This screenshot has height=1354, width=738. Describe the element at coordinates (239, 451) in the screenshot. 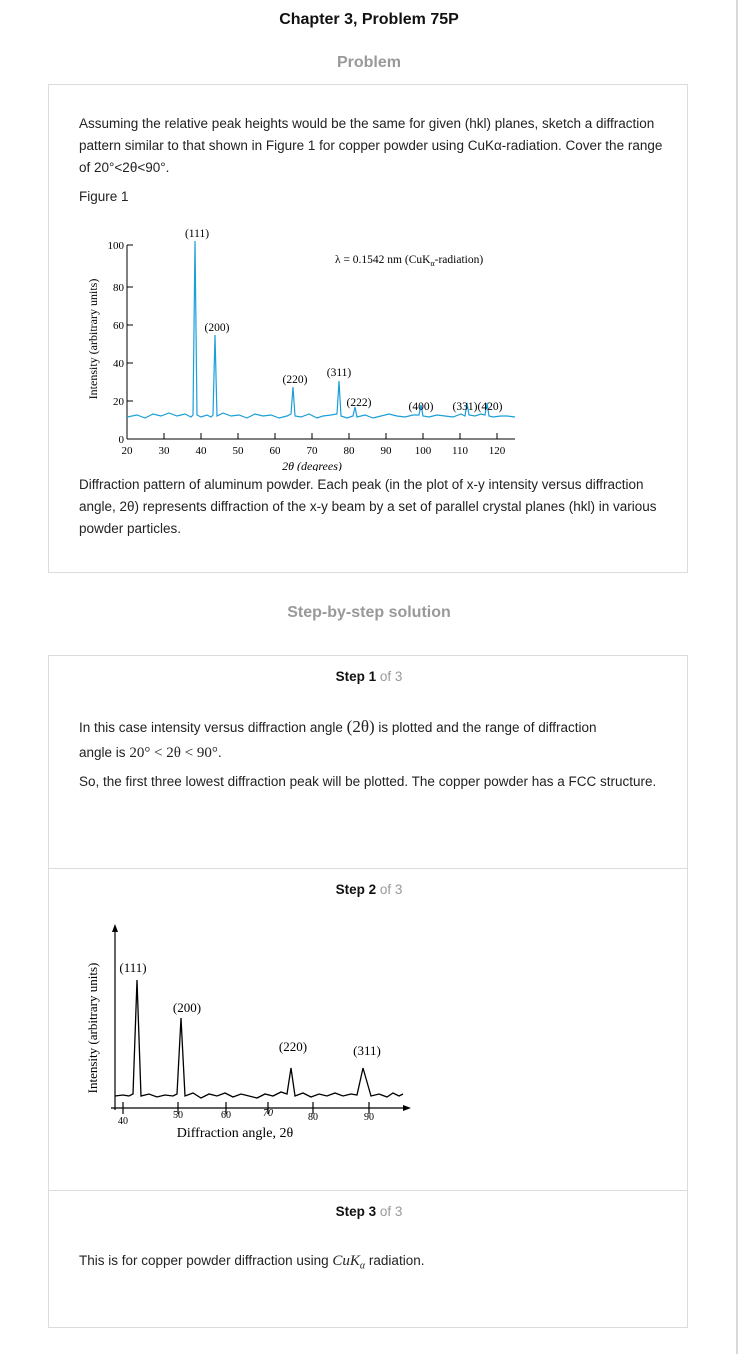

I see `x-tick-50: 50` at that location.